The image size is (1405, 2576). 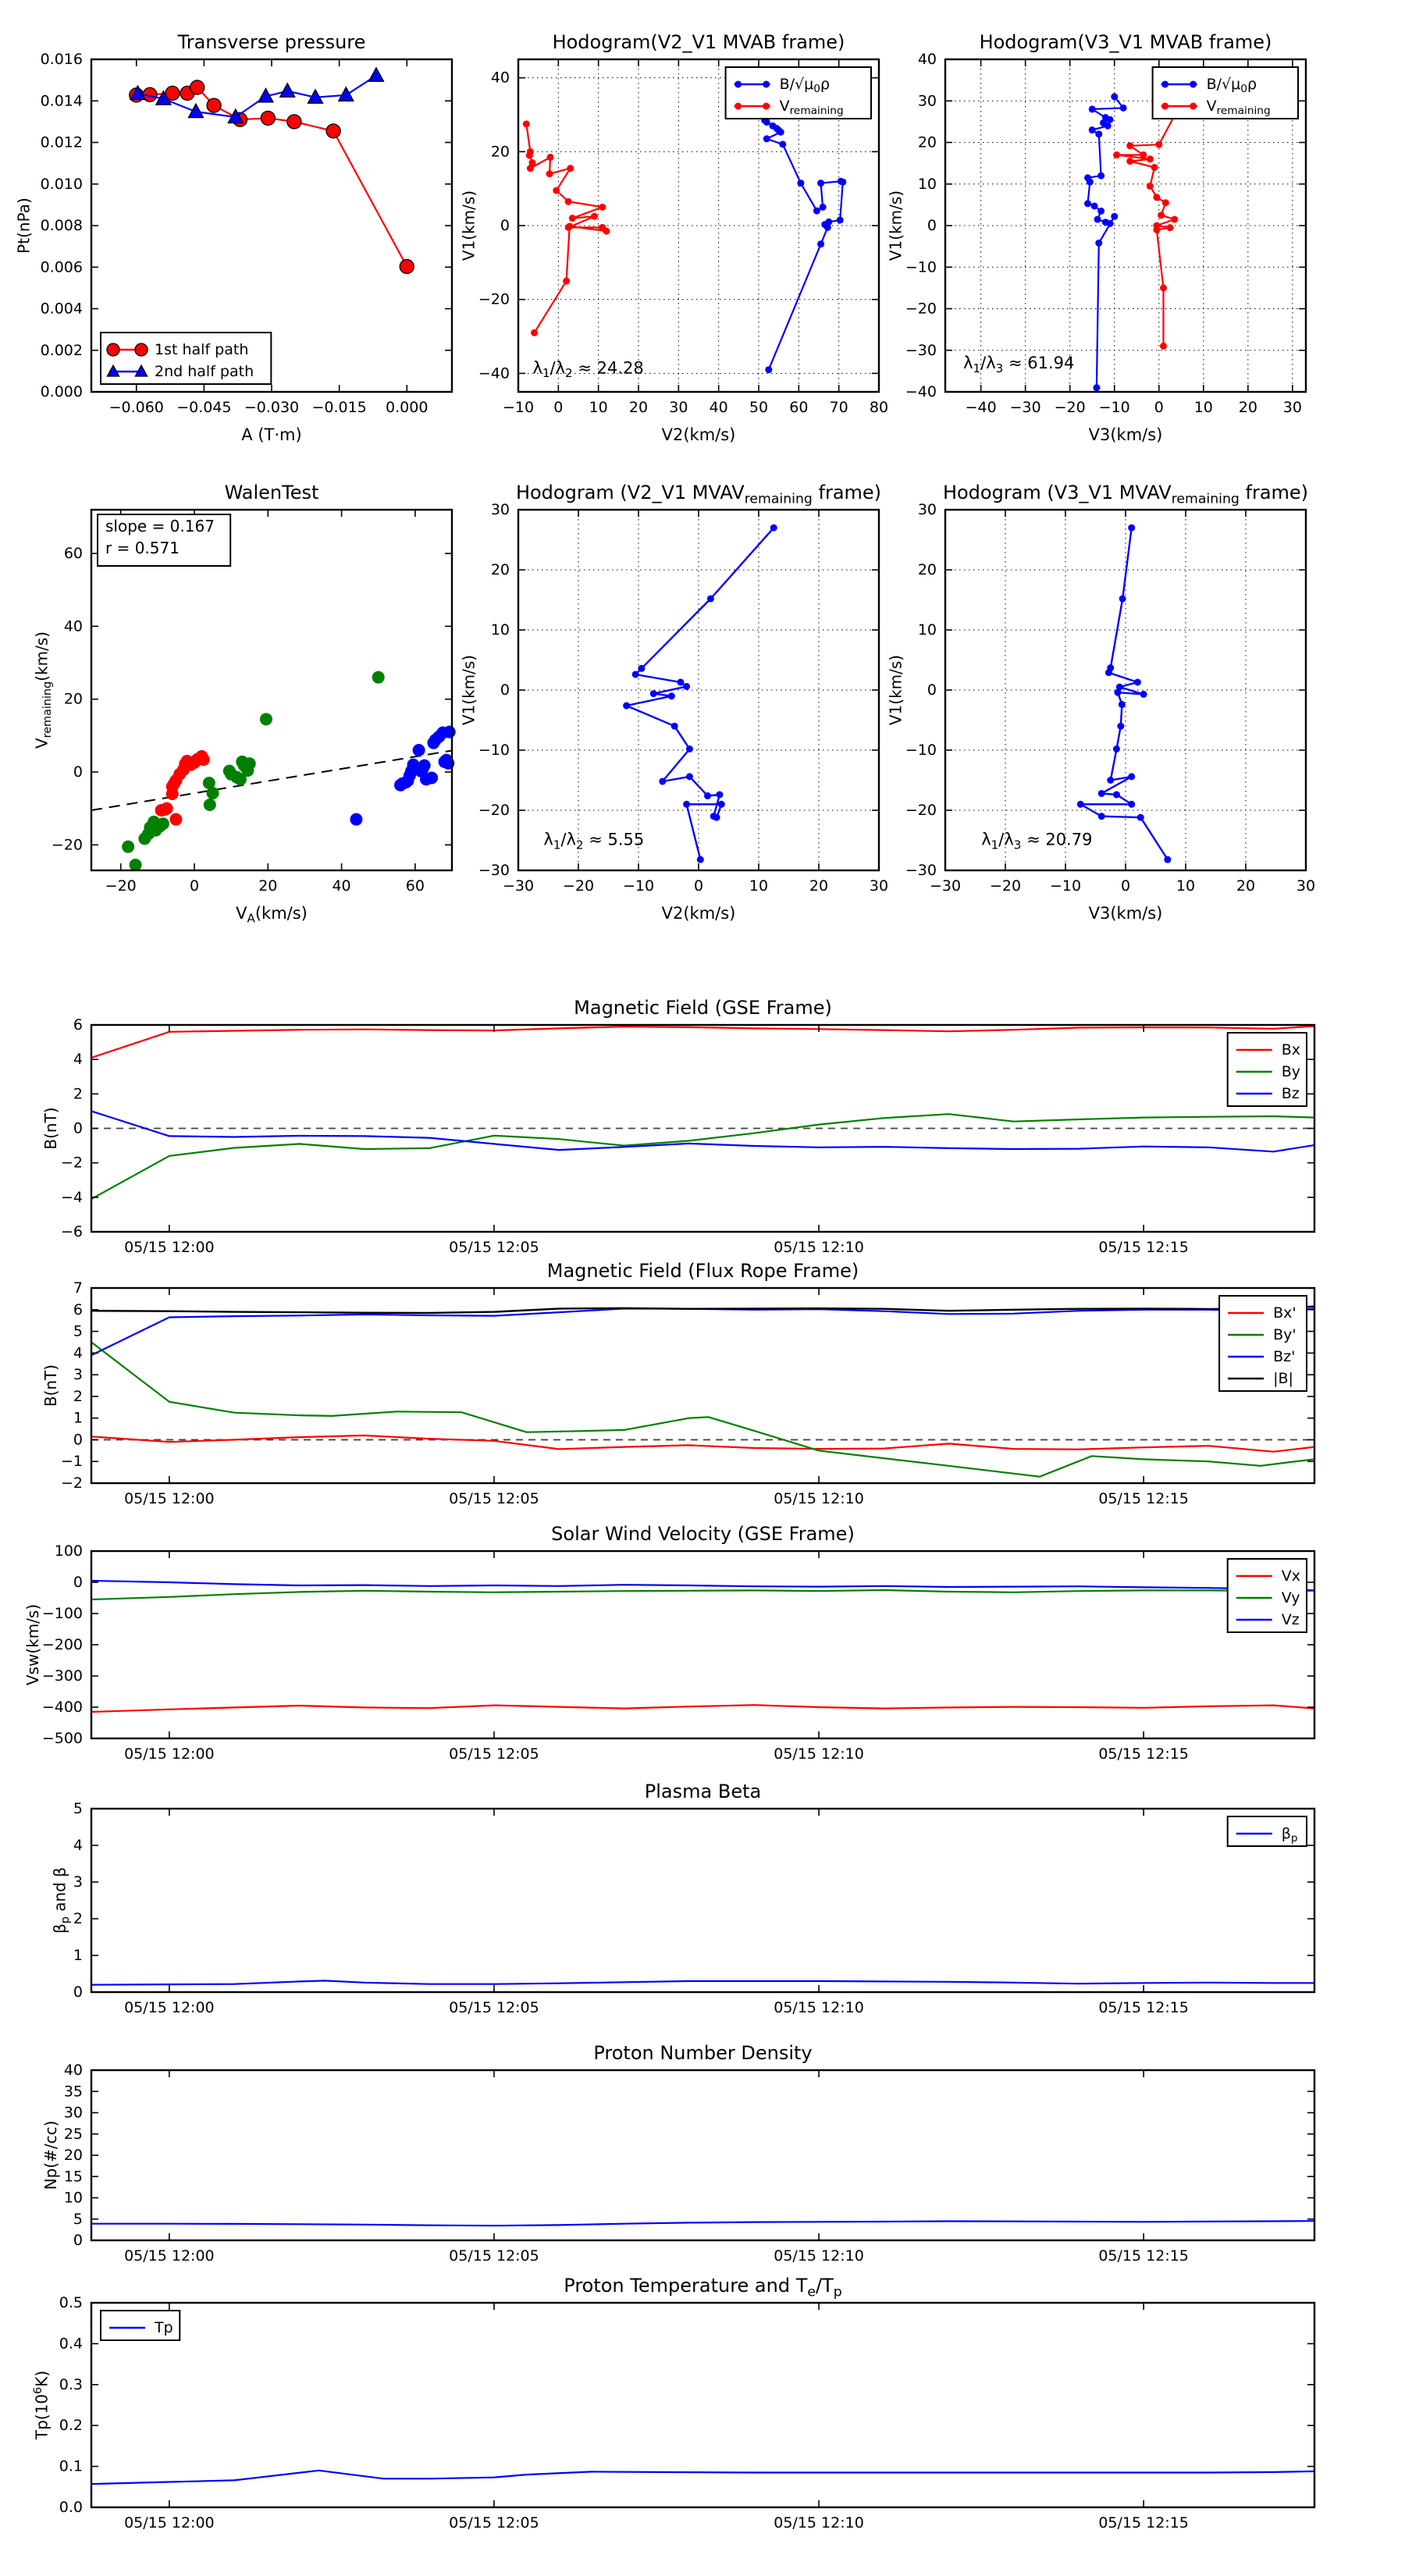 What do you see at coordinates (73, 2091) in the screenshot?
I see `proton-number-density-ytick-label: 35` at bounding box center [73, 2091].